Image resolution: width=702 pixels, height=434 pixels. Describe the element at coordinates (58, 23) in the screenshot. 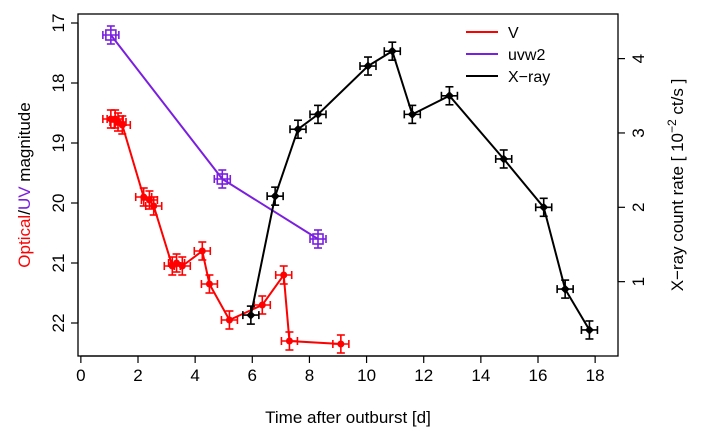

I see `y-tick-label-left: 17` at that location.